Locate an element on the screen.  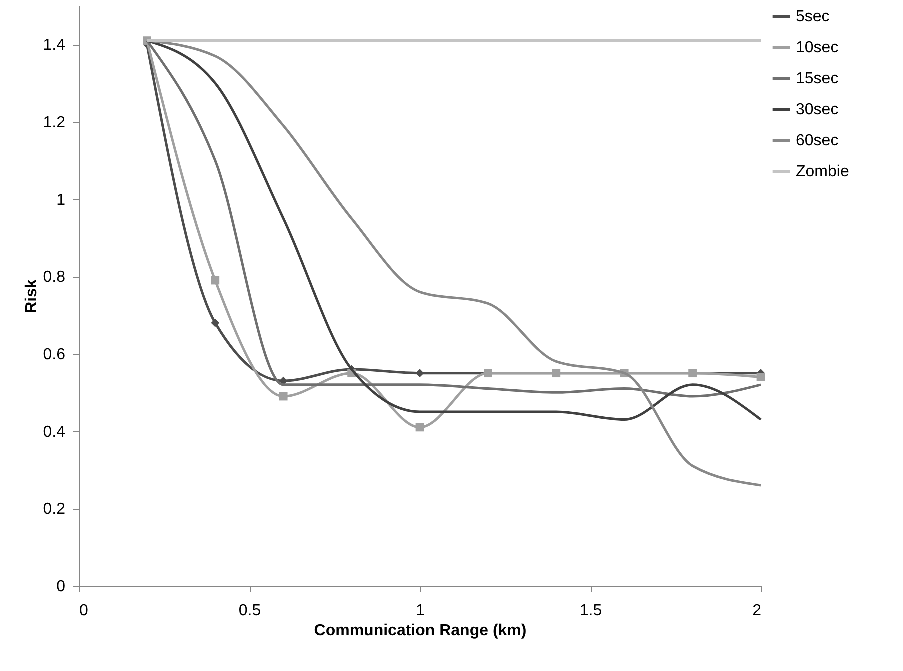
y-tick-label: 1 is located at coordinates (61, 200).